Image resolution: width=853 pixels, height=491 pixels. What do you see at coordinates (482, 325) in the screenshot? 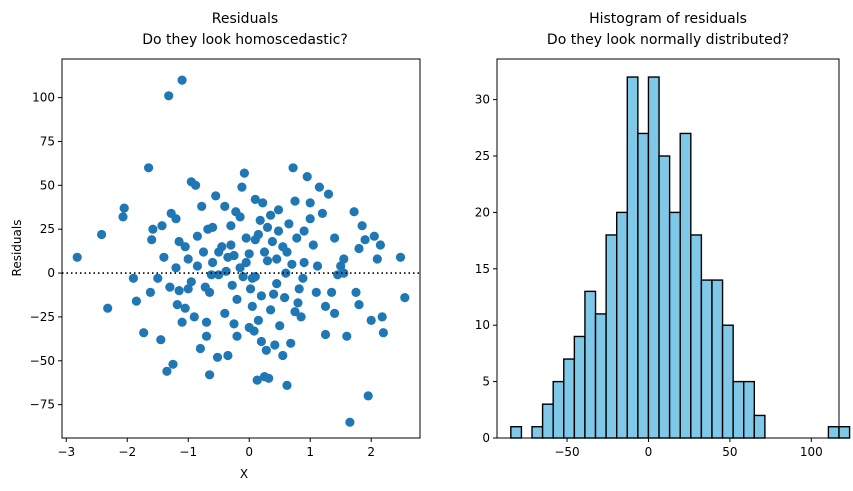
I see `histogram-y-tick-label: 10` at bounding box center [482, 325].